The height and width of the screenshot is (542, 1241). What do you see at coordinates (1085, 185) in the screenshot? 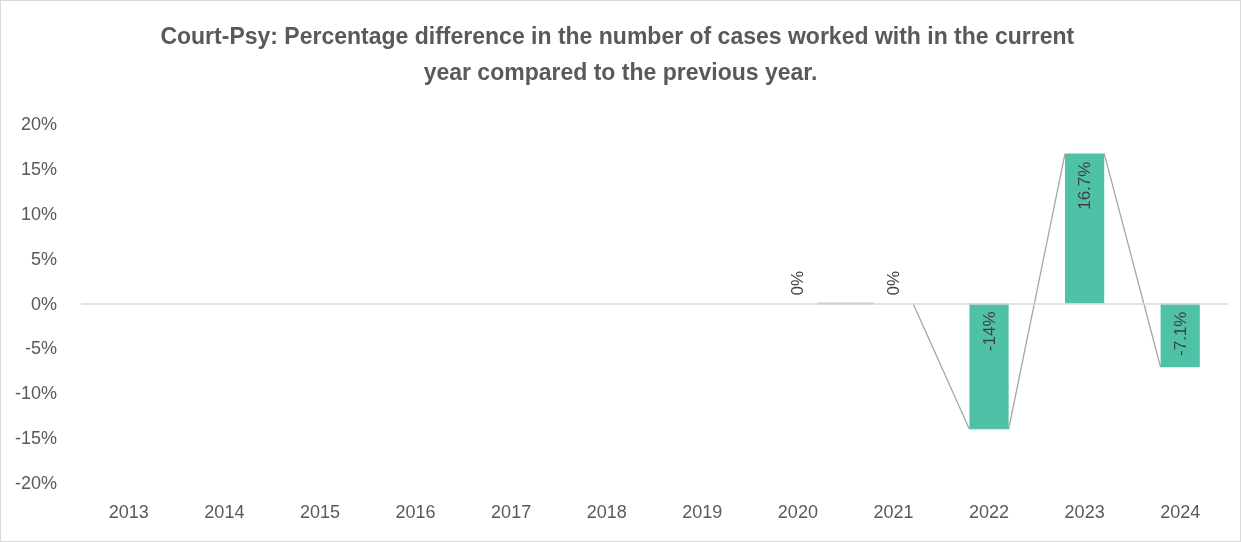
I see `data-label: 16.7%` at bounding box center [1085, 185].